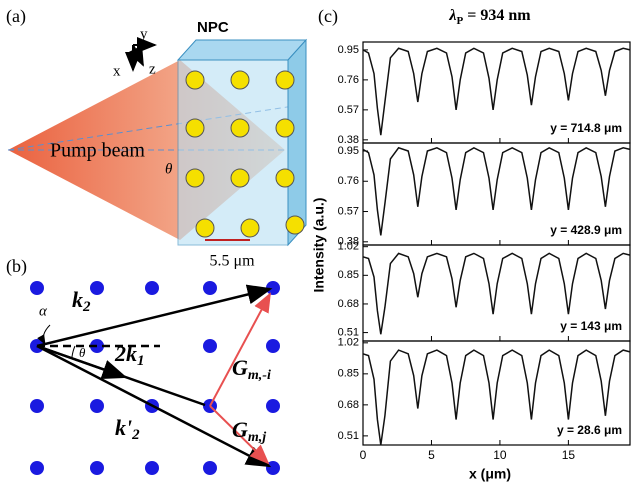 This screenshot has width=635, height=489. What do you see at coordinates (500, 455) in the screenshot?
I see `x-tick-label: 10` at bounding box center [500, 455].